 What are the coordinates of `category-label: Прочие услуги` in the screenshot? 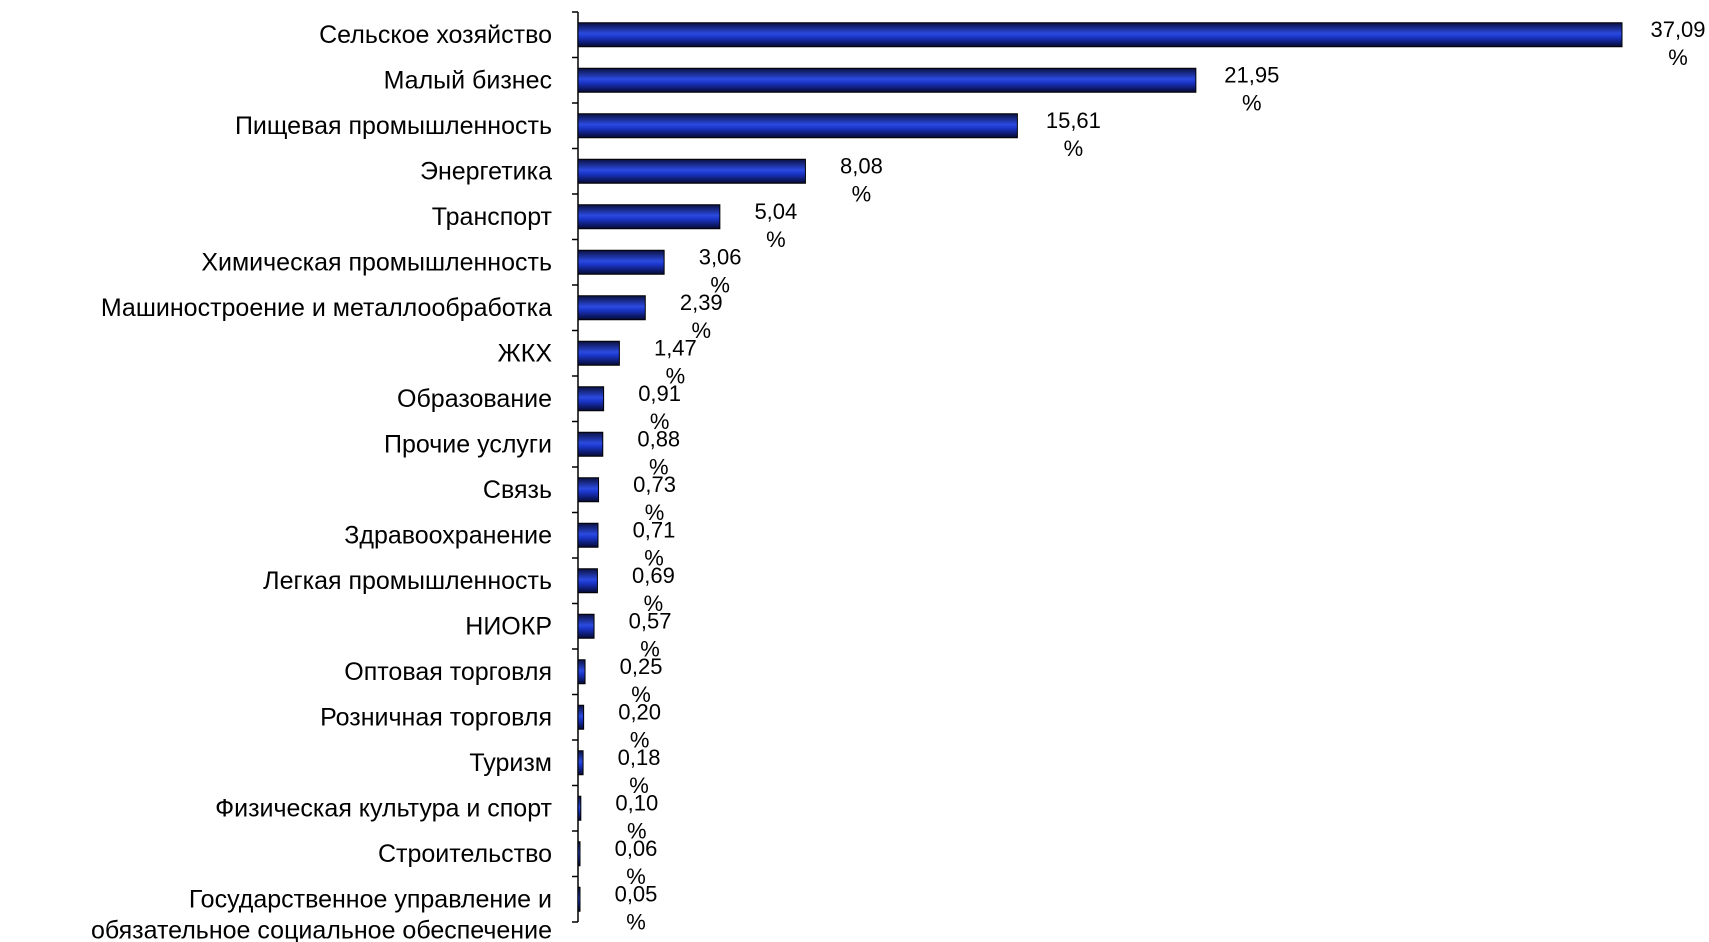 It's located at (468, 444).